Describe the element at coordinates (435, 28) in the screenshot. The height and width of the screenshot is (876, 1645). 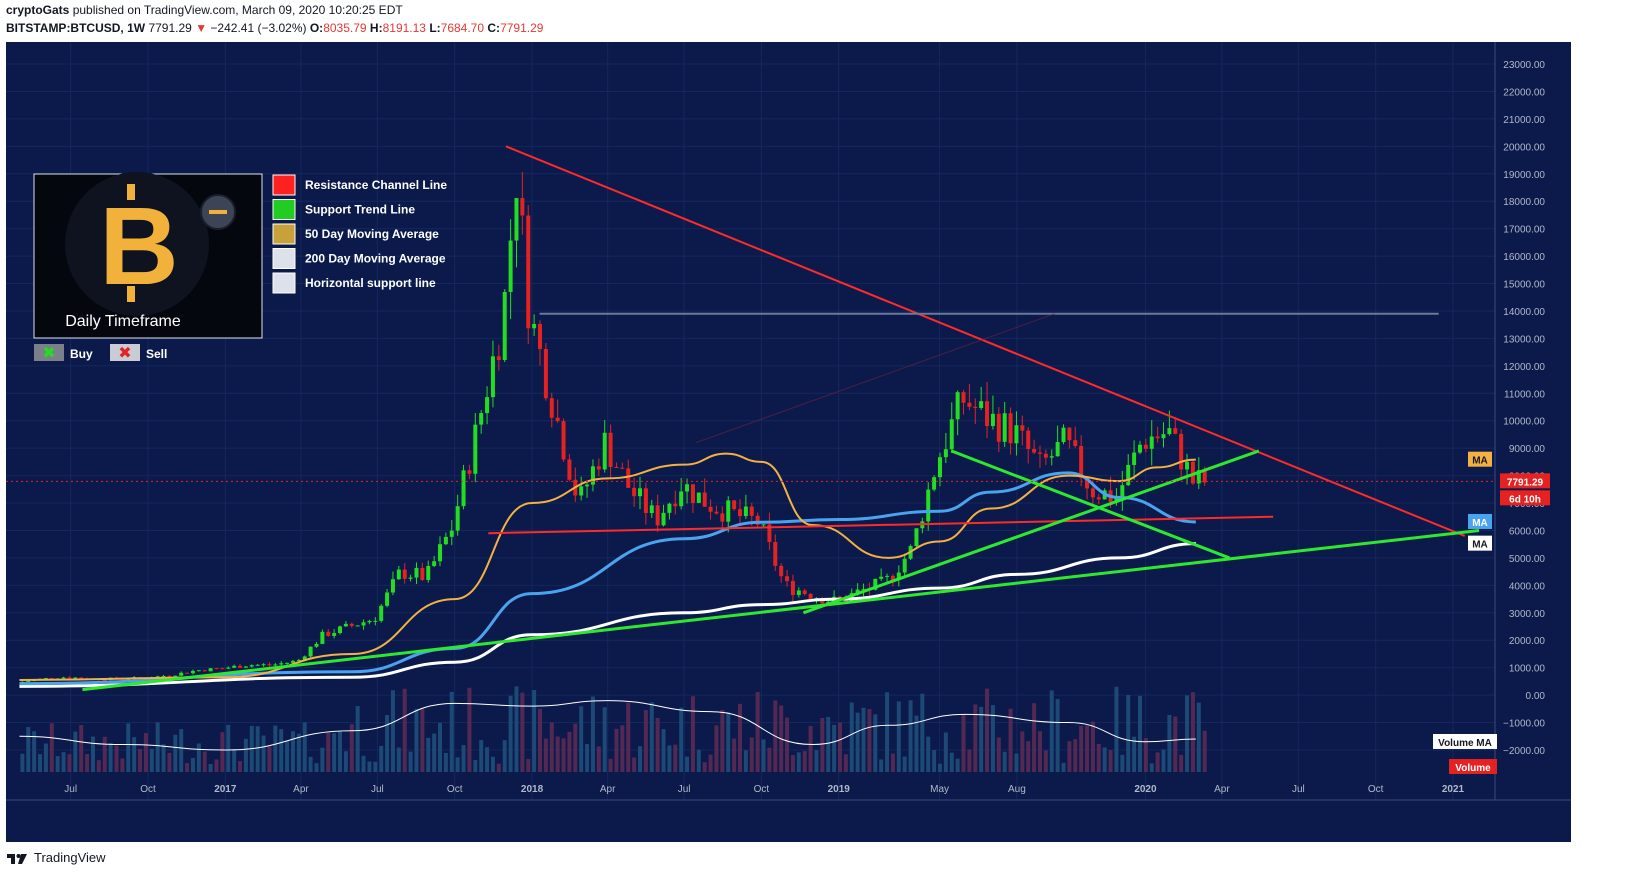
I see `low-label: L:` at that location.